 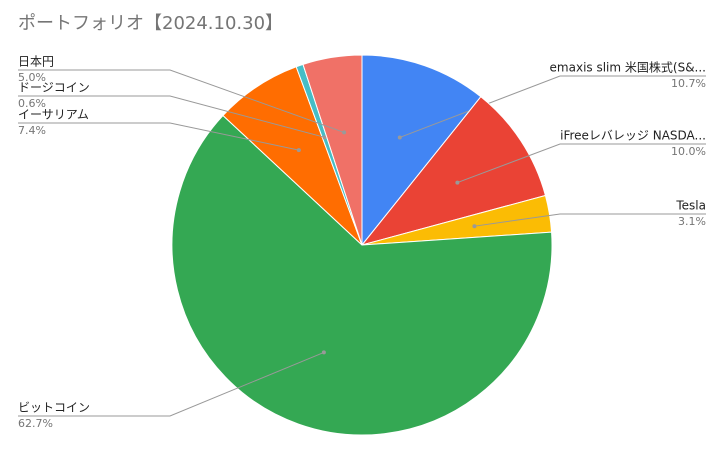 I want to click on legend-label: ビットコイン, so click(x=54, y=408).